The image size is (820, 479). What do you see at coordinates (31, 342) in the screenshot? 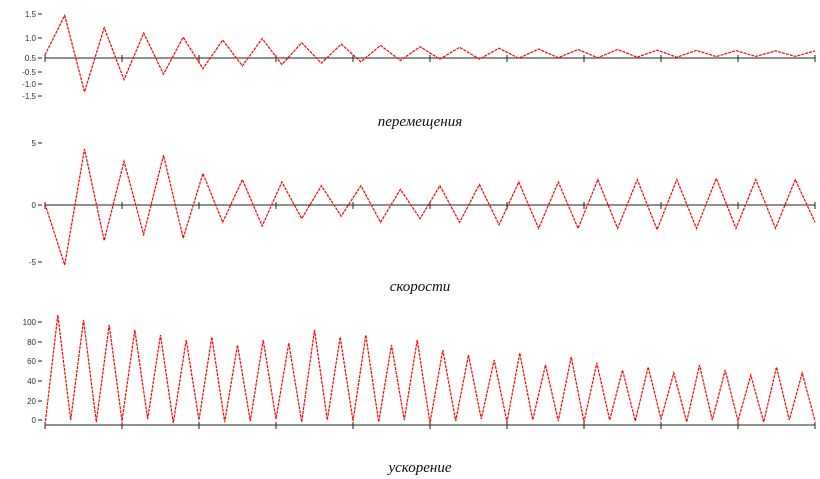
I see `y-tick-label: 80` at bounding box center [31, 342].